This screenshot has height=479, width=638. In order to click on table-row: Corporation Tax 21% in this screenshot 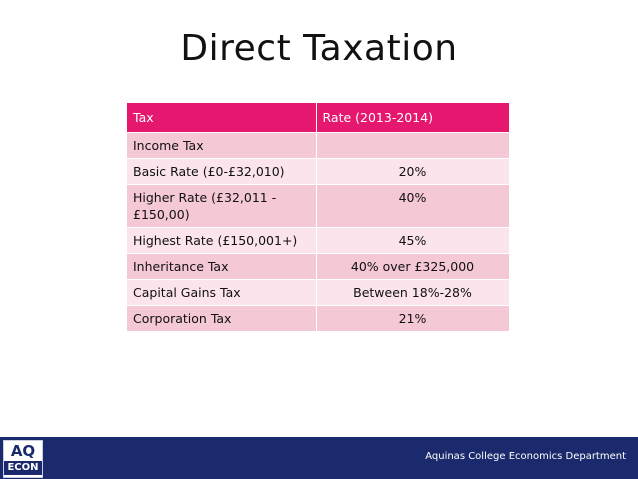, I will do `click(318, 318)`.